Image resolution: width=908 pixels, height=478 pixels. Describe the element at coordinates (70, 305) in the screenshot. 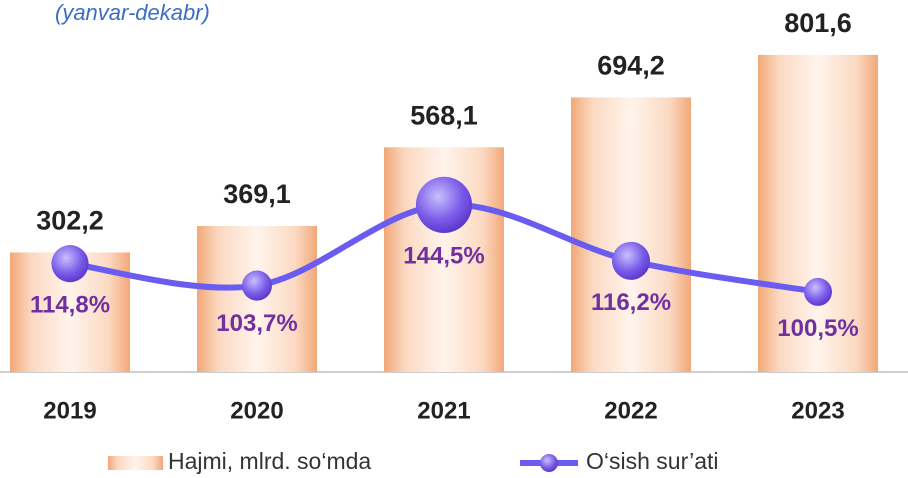

I see `line-value-label: 114,8%` at that location.